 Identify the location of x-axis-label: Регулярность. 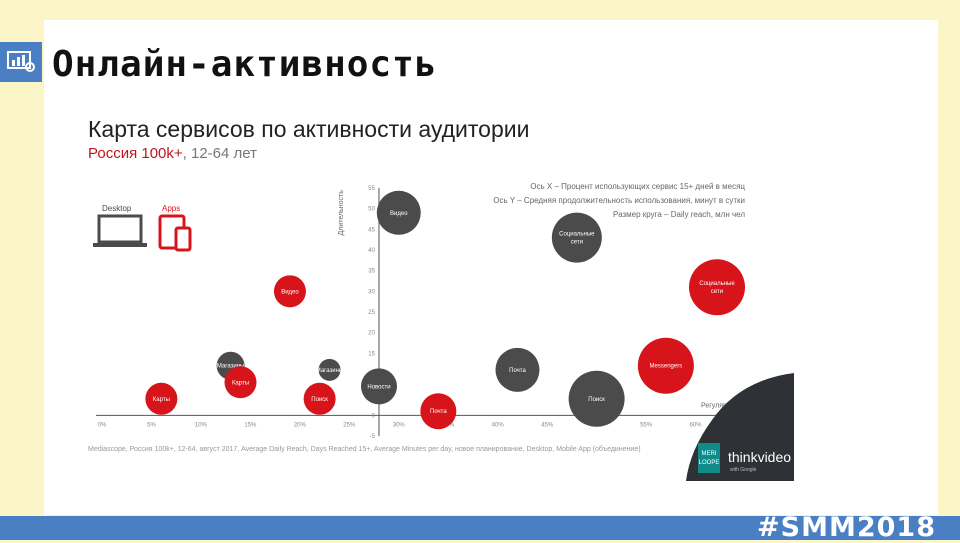
(723, 405).